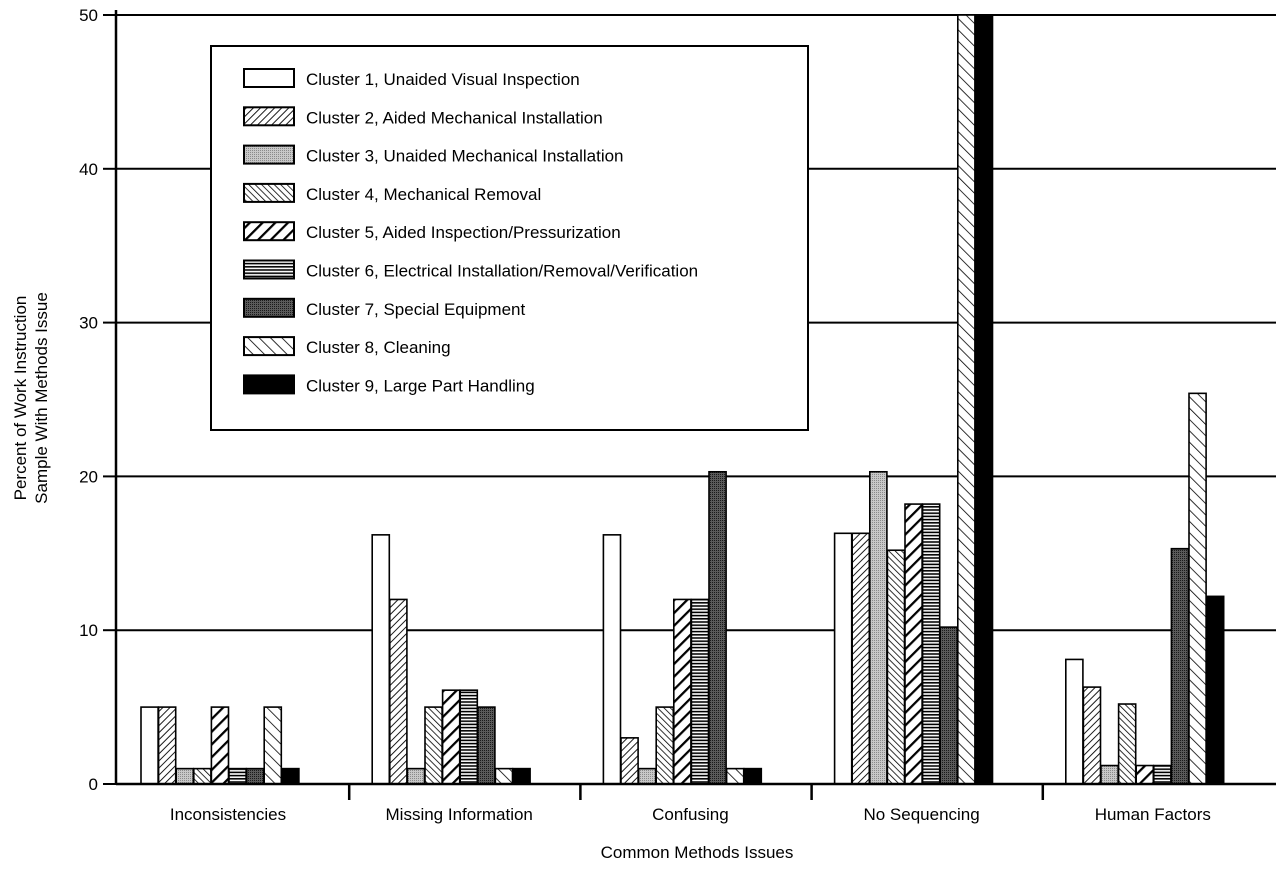 Image resolution: width=1280 pixels, height=869 pixels. I want to click on category-label: Inconsistencies, so click(228, 814).